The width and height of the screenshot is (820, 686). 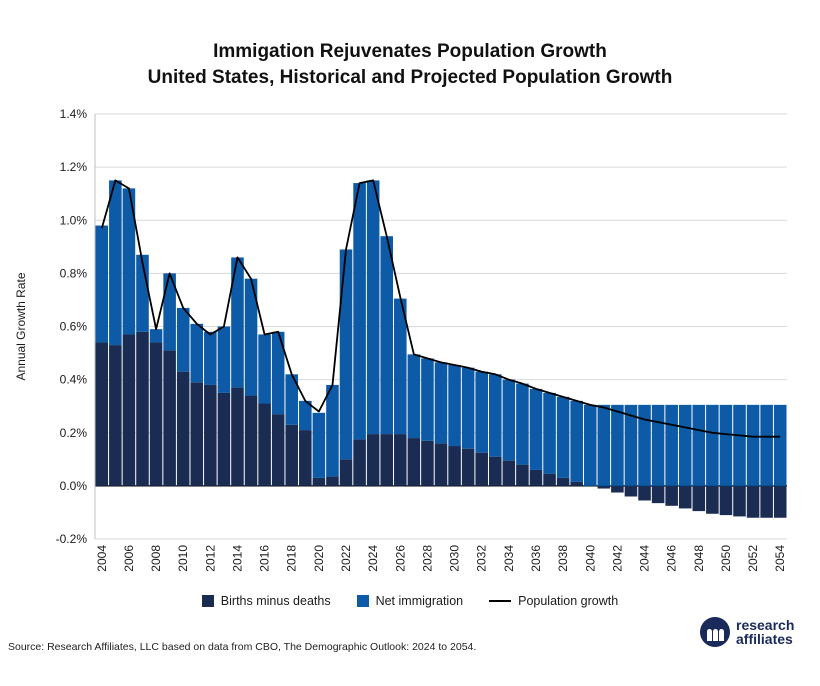 What do you see at coordinates (207, 601) in the screenshot?
I see `legend-swatch-births` at bounding box center [207, 601].